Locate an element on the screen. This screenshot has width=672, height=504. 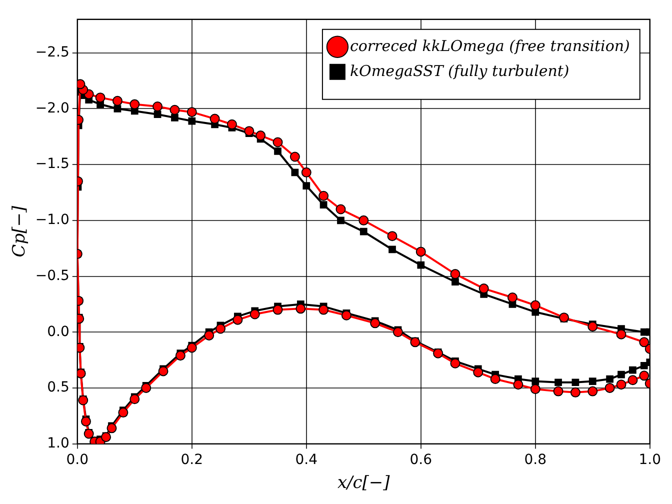
x-tick-label: 0.6 is located at coordinates (421, 460).